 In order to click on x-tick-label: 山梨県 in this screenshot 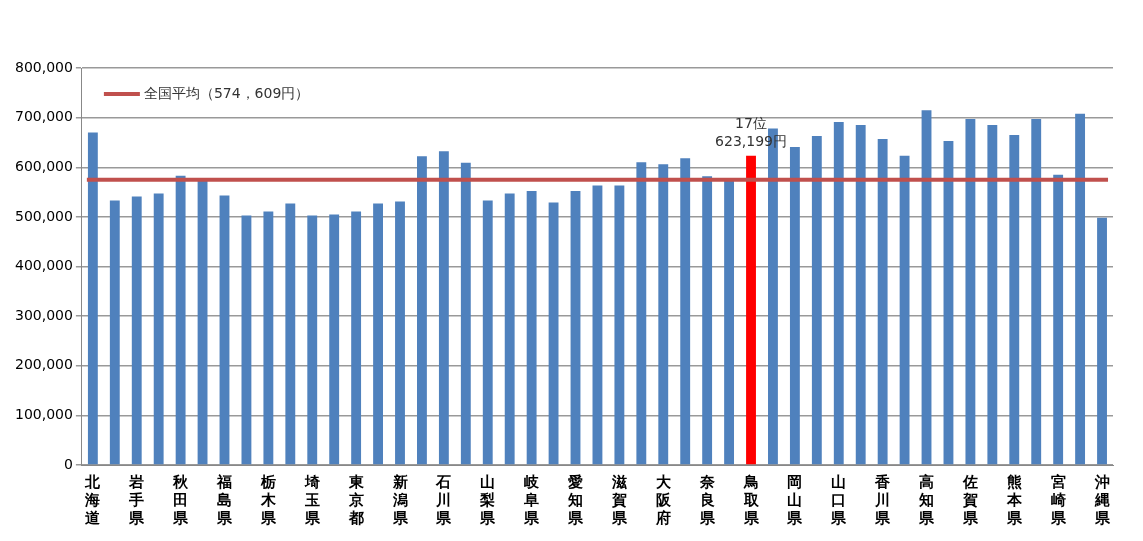, I will do `click(488, 499)`.